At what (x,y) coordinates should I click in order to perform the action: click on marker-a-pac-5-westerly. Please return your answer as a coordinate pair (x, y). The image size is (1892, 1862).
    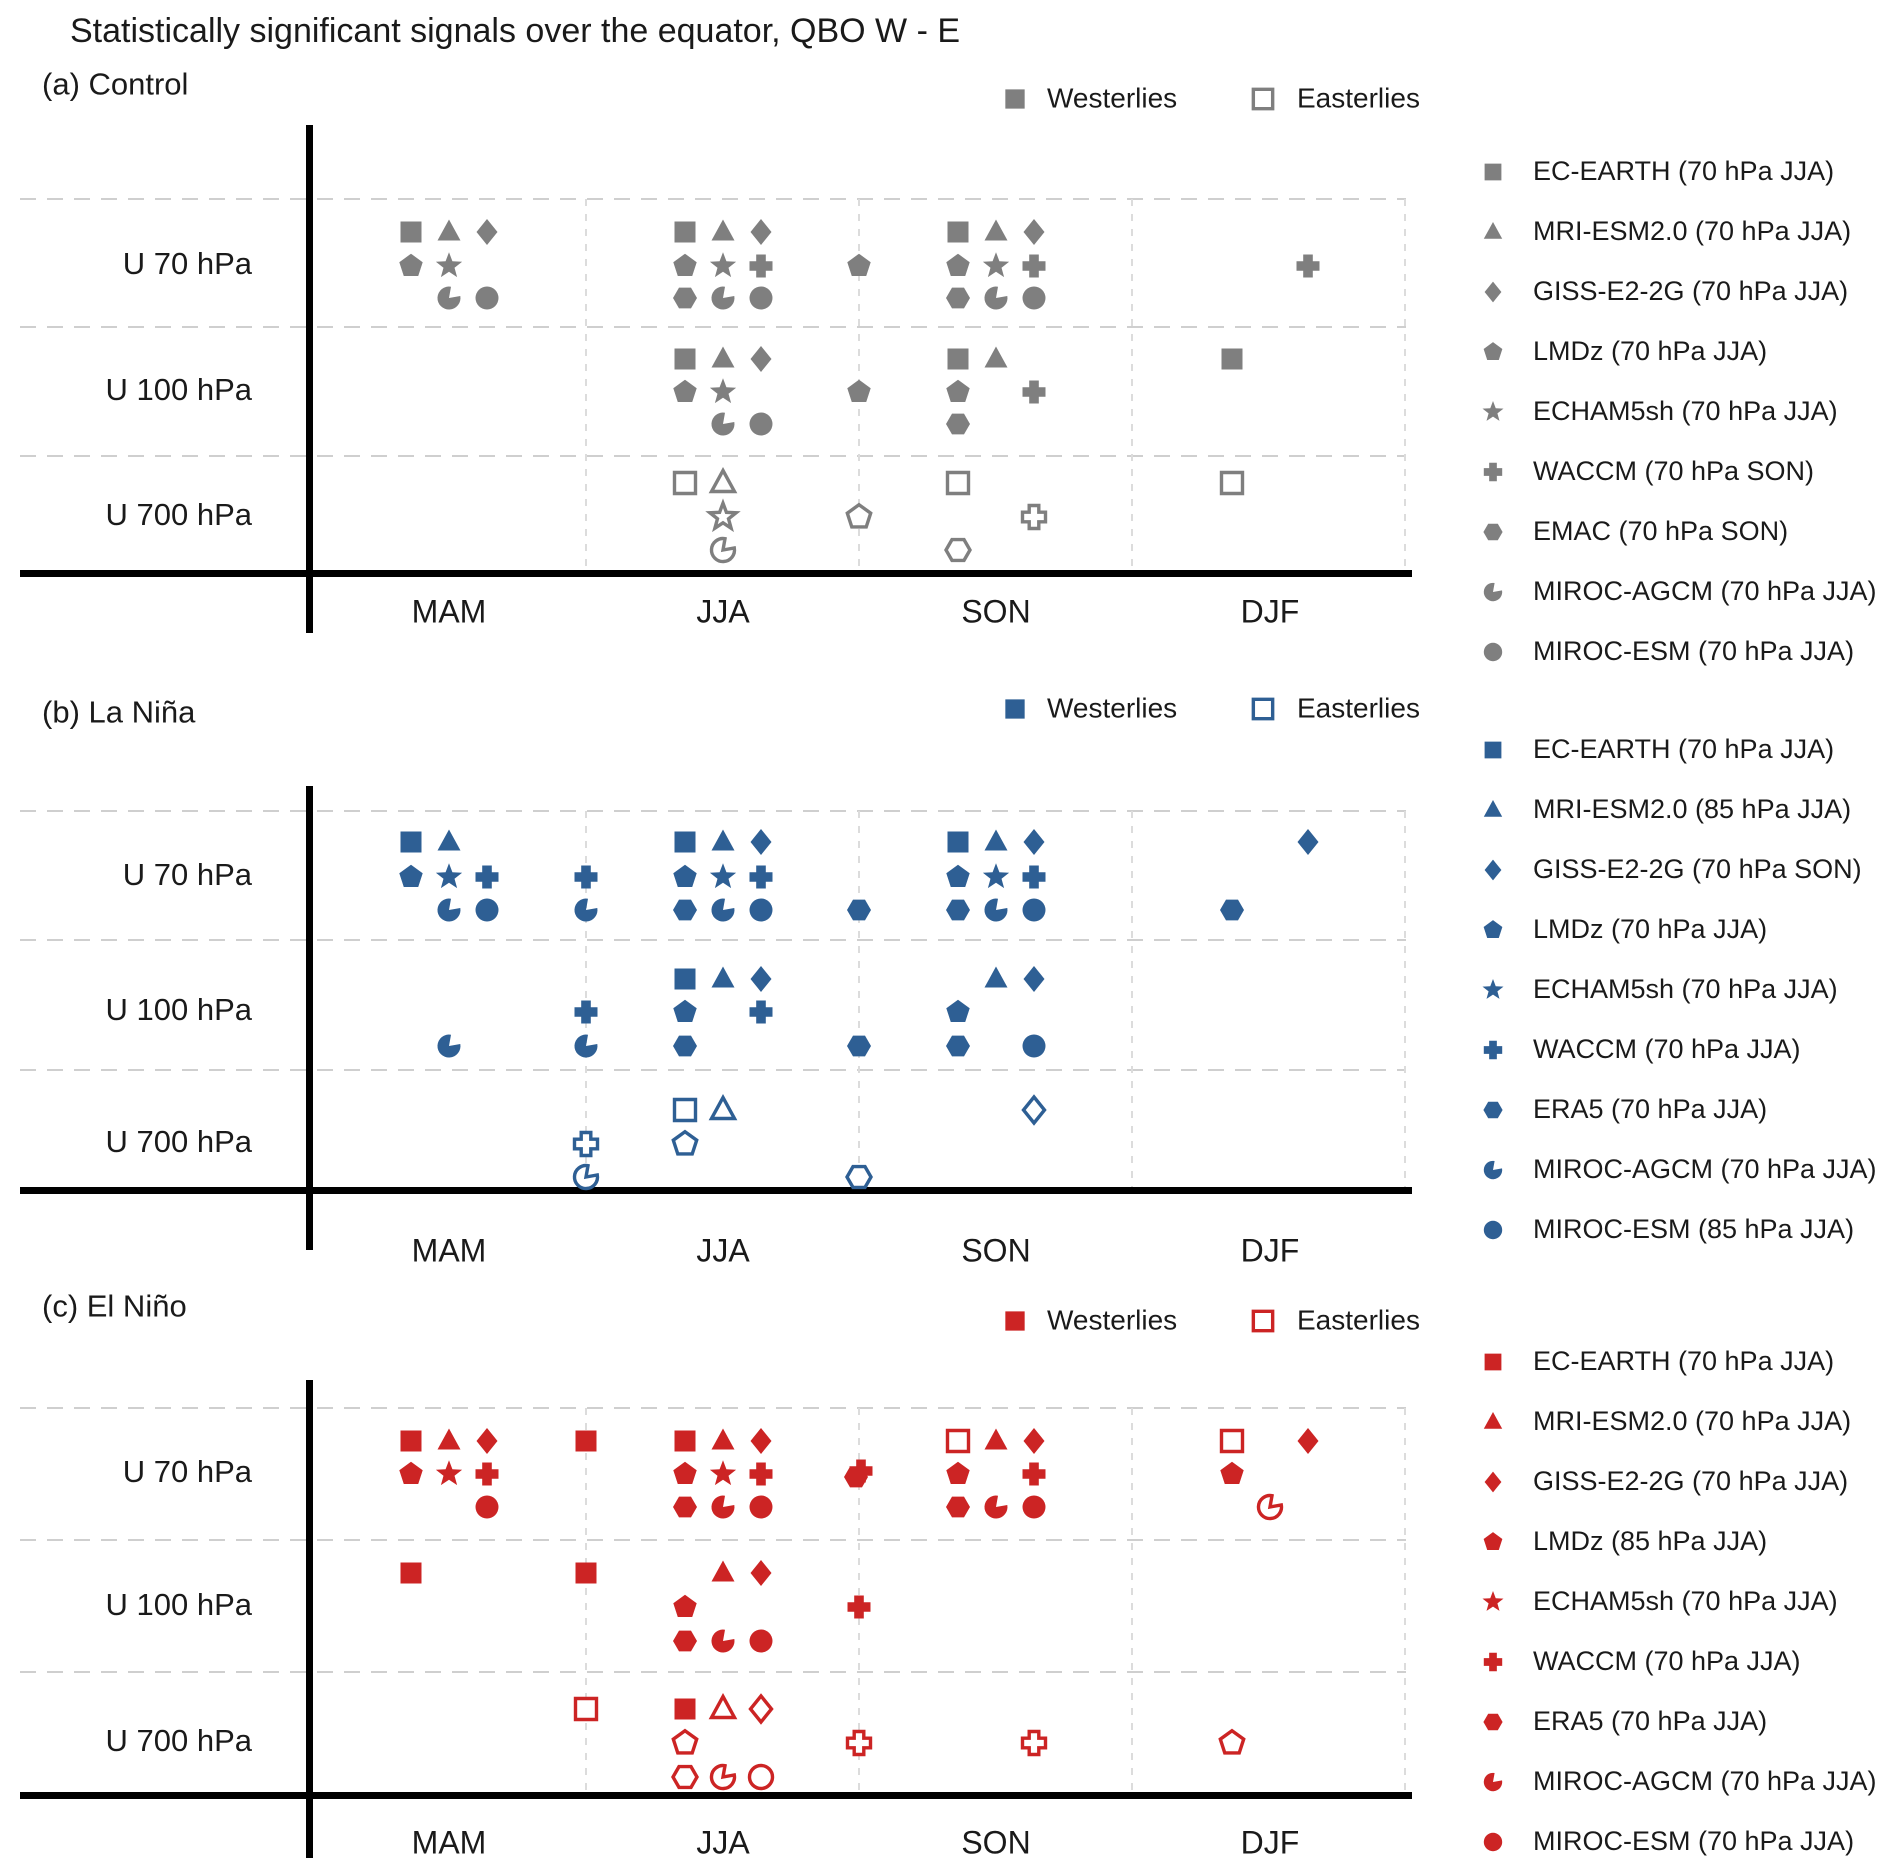
    Looking at the image, I should click on (449, 298).